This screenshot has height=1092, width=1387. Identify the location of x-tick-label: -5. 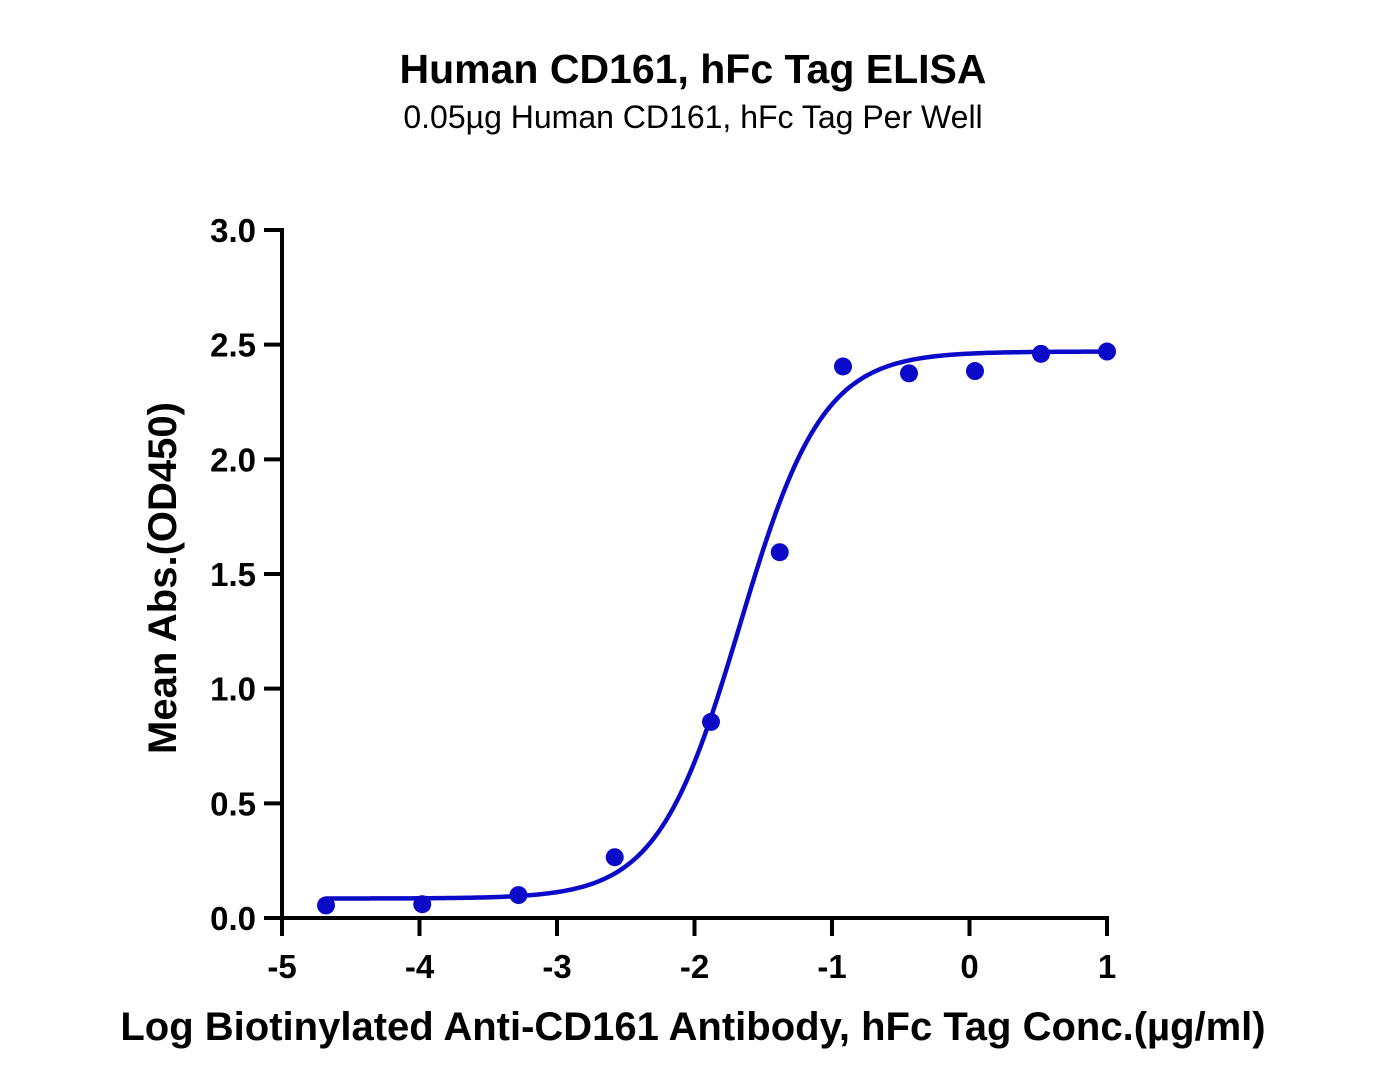
(281, 966).